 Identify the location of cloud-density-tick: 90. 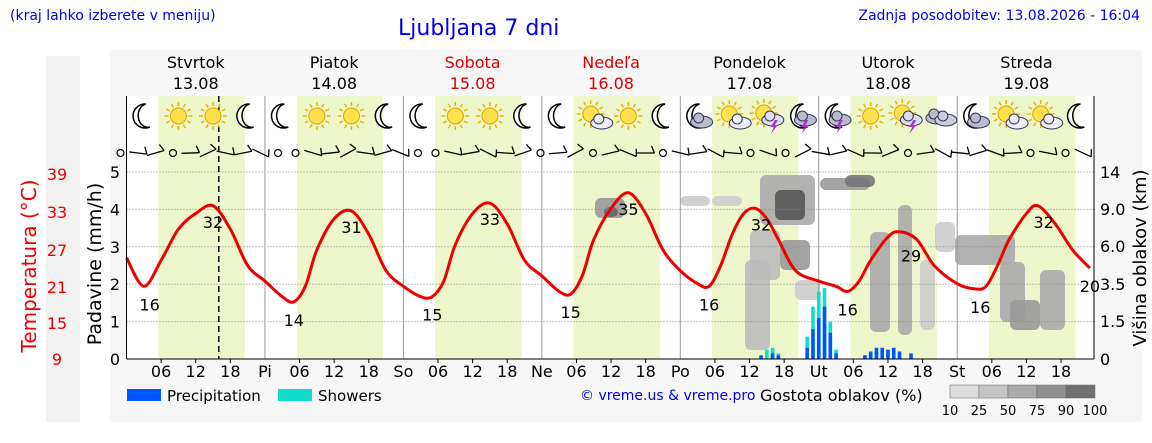
(1066, 411).